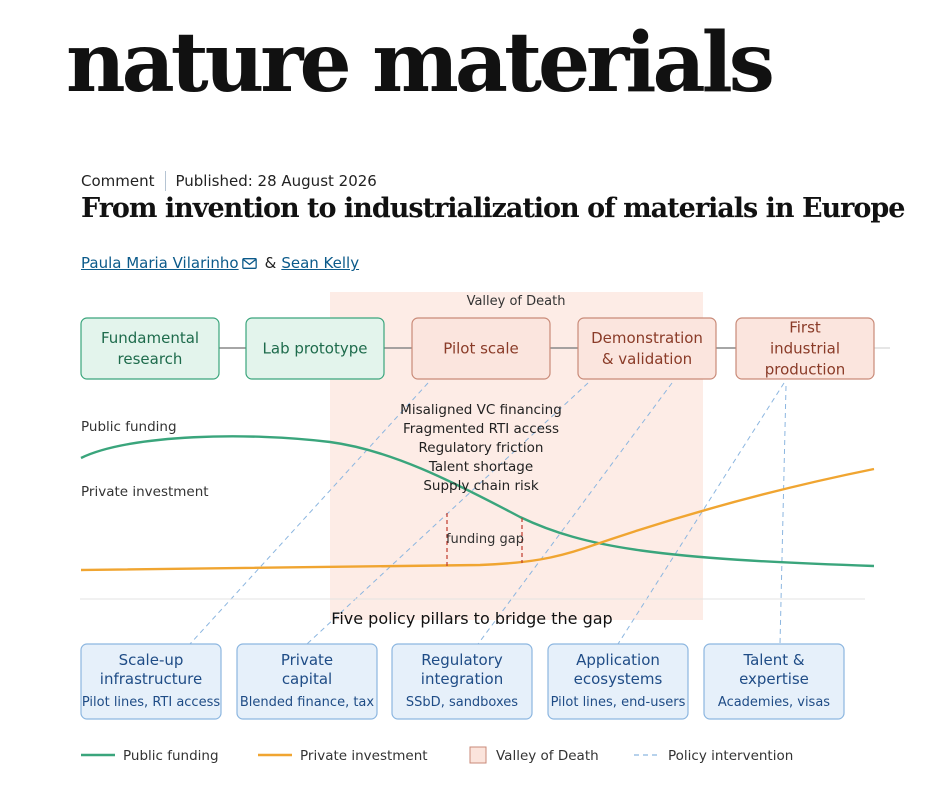  Describe the element at coordinates (481, 429) in the screenshot. I see `barrier-item: Fragmented RTI access` at that location.